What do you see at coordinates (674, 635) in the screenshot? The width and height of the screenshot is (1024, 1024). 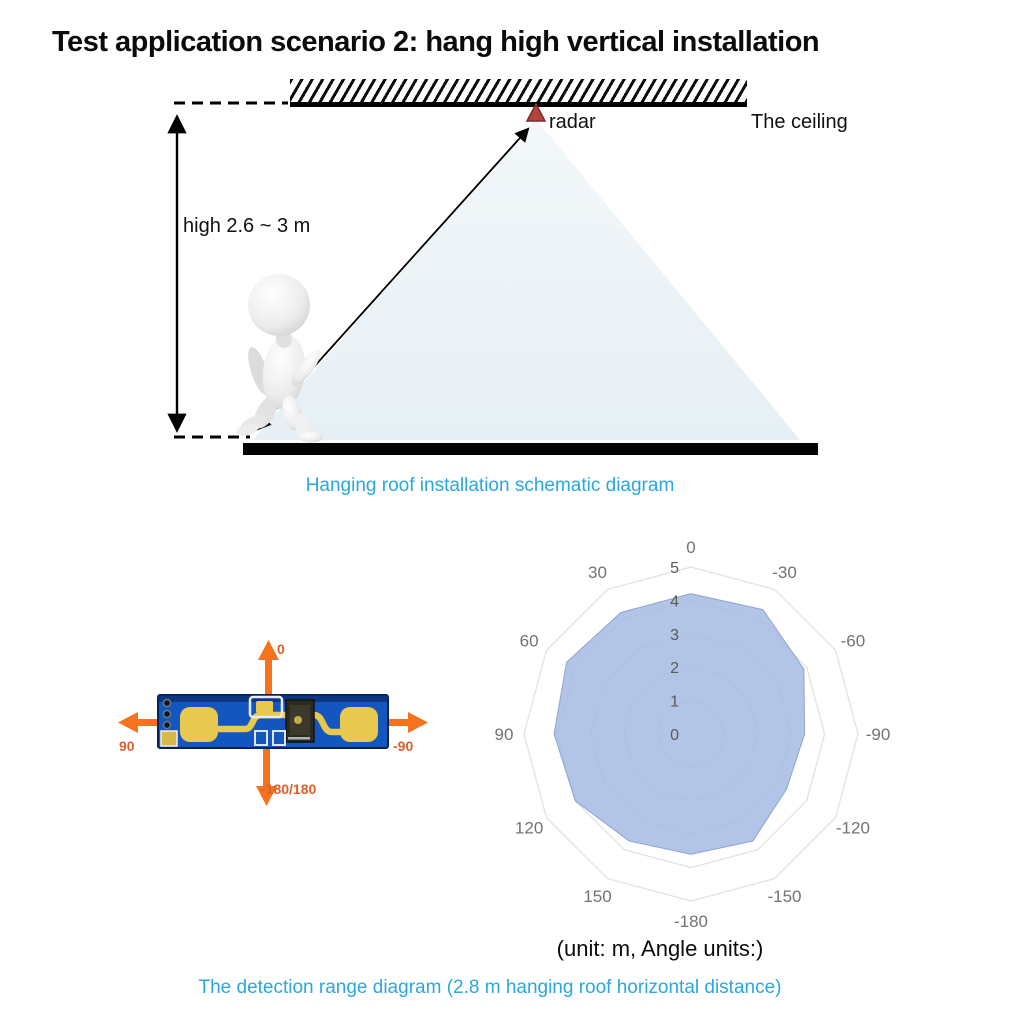 I see `radial-tick-label-3: 3` at bounding box center [674, 635].